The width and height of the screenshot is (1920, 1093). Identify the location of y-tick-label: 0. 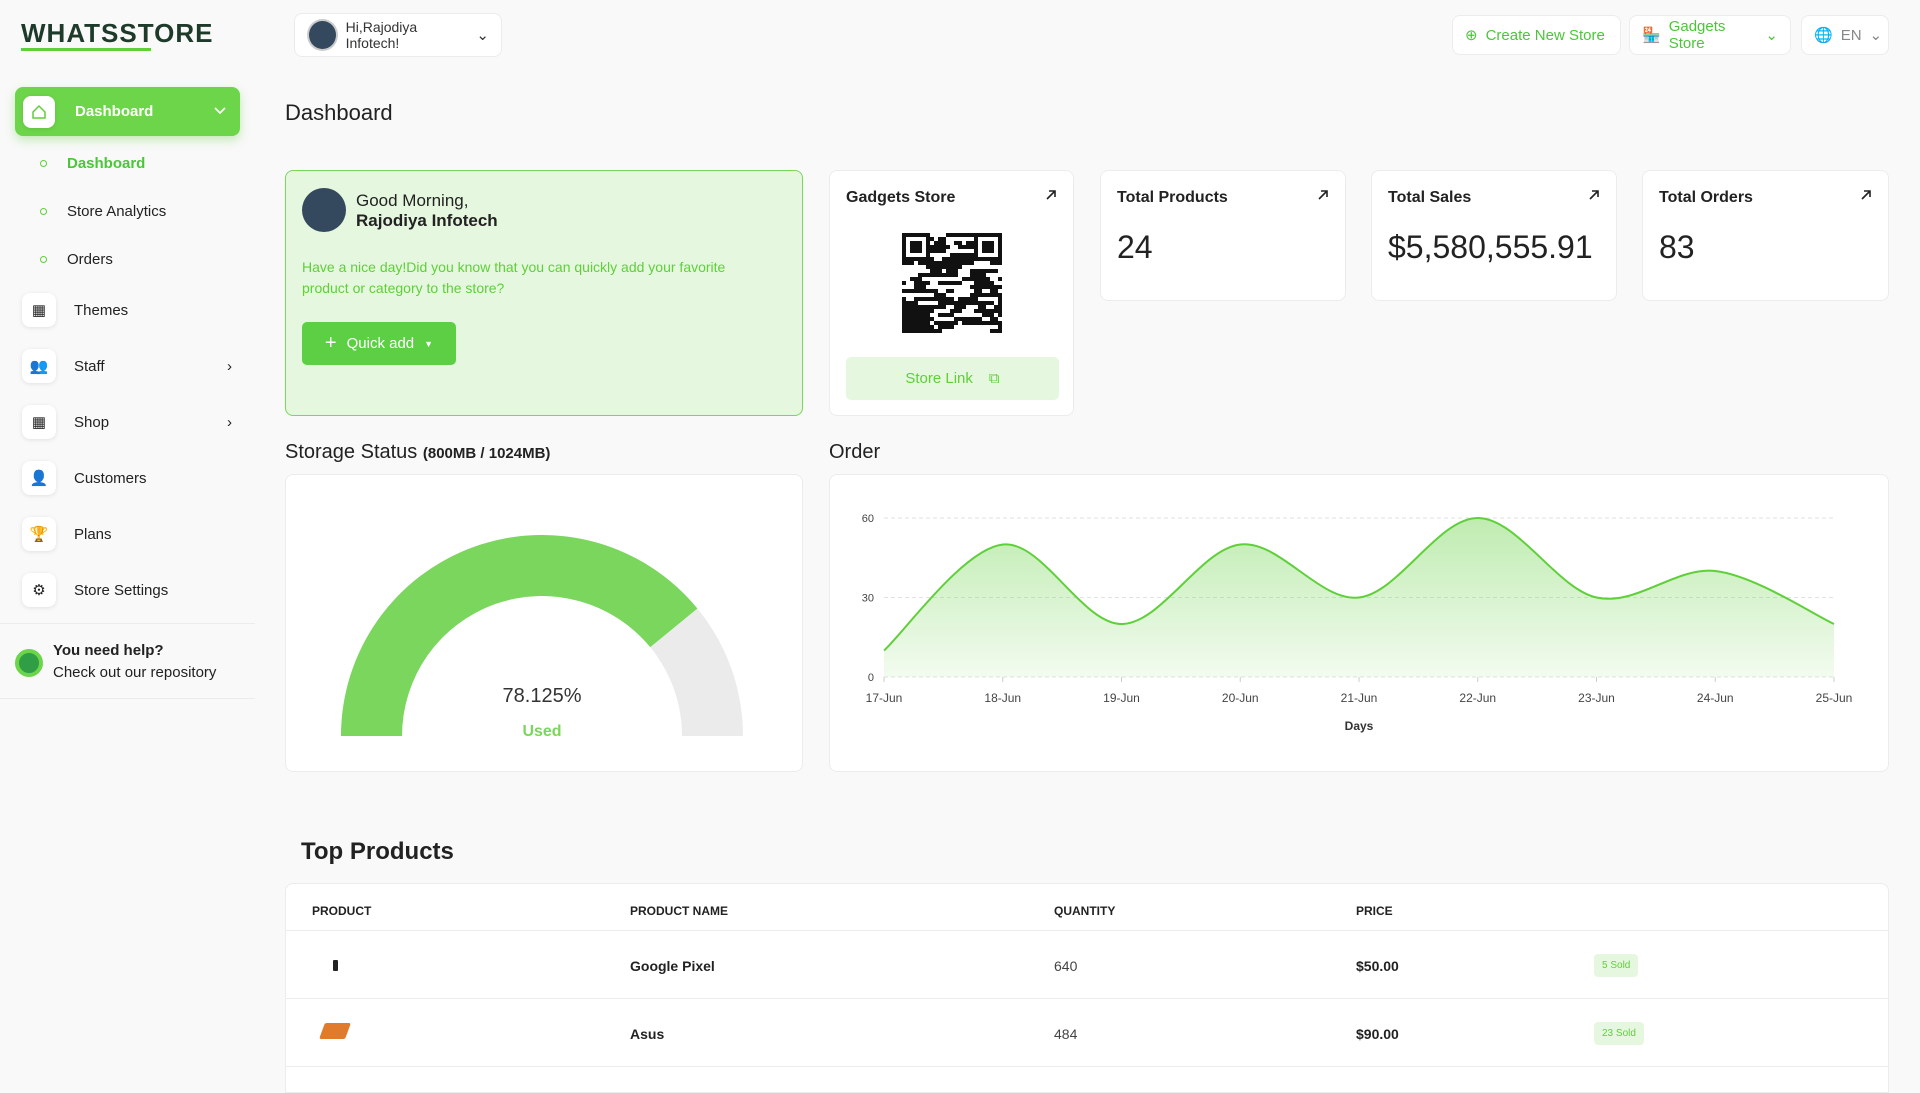
(871, 678).